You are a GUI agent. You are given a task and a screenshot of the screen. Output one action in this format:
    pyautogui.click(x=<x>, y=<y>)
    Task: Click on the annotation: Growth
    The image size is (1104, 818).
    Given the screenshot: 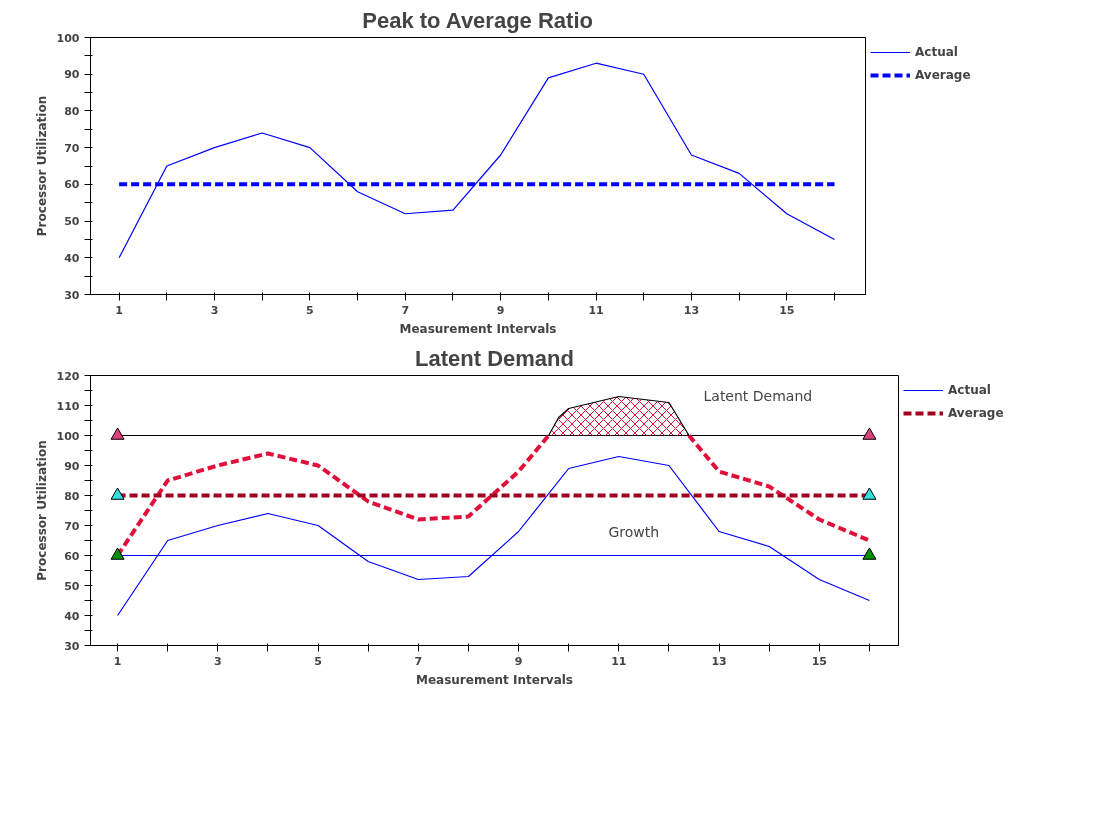 What is the action you would take?
    pyautogui.click(x=634, y=531)
    